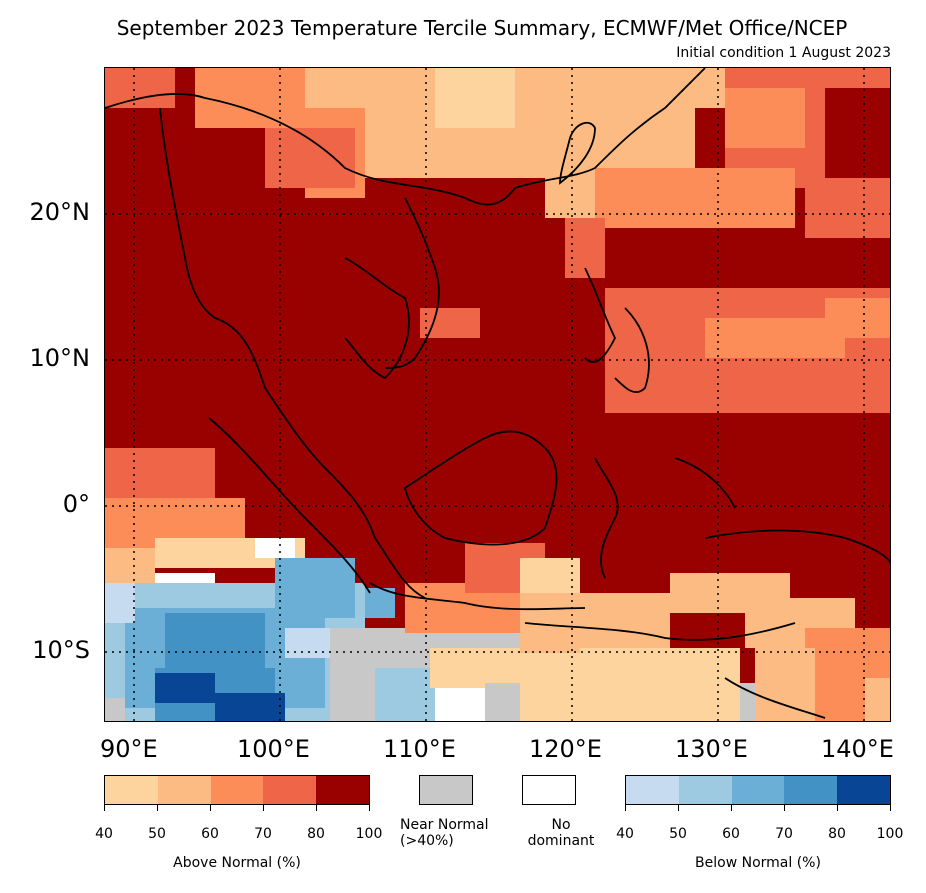 The image size is (926, 893). Describe the element at coordinates (678, 834) in the screenshot. I see `below-tick: 50` at that location.